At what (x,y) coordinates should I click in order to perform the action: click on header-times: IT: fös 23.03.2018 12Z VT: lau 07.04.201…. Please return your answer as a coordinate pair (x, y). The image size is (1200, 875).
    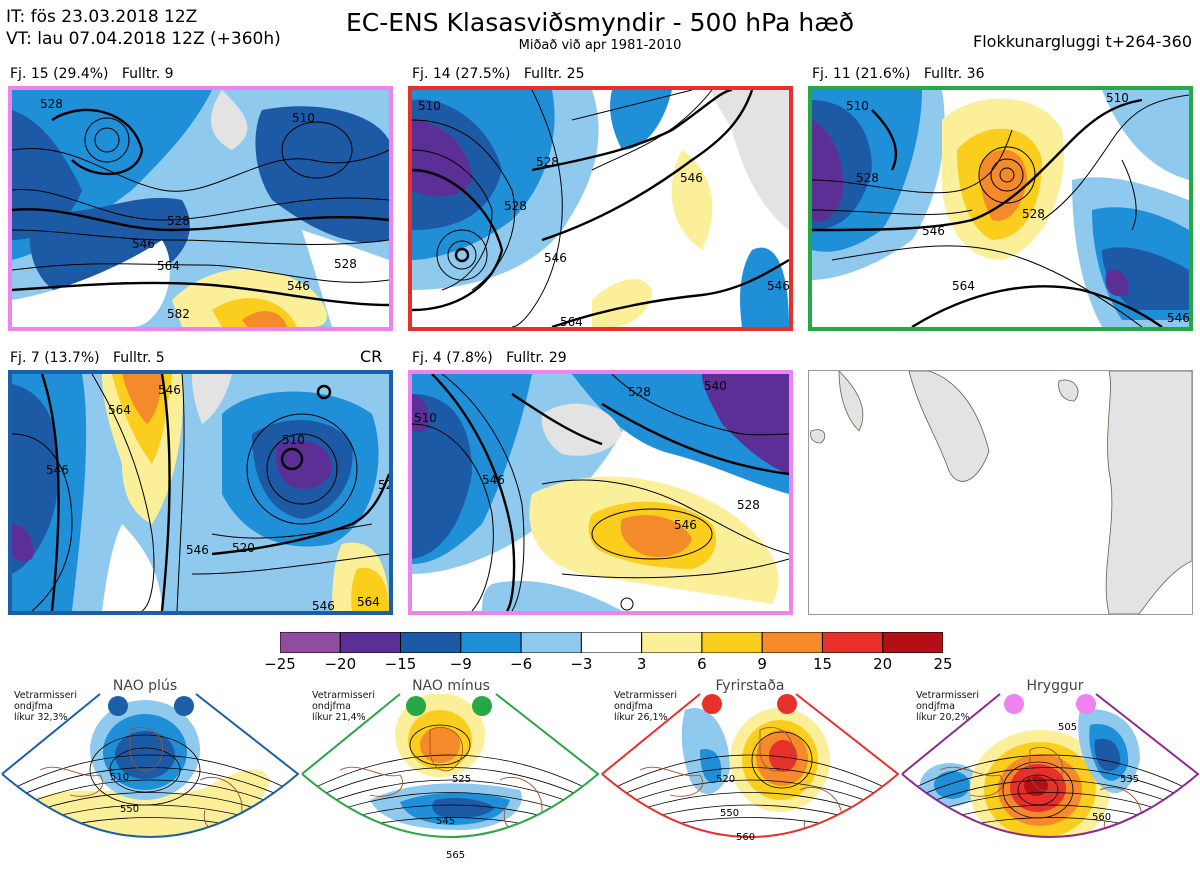
    Looking at the image, I should click on (143, 28).